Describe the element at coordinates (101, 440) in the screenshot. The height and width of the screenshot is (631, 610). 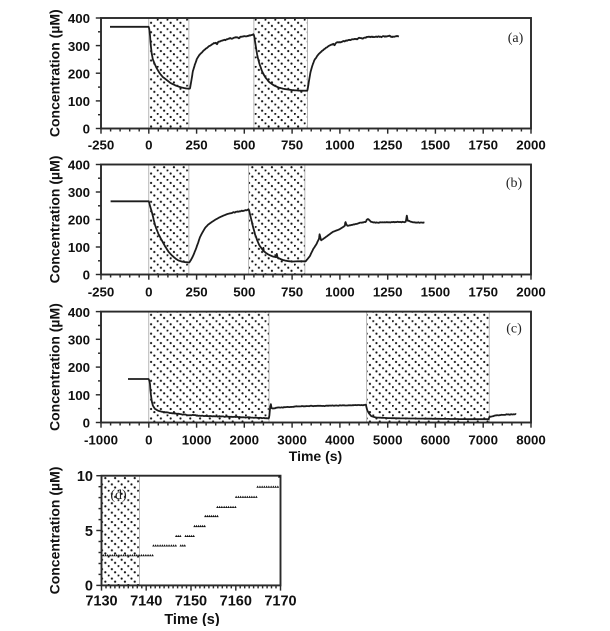
I see `svg-text: -1000` at that location.